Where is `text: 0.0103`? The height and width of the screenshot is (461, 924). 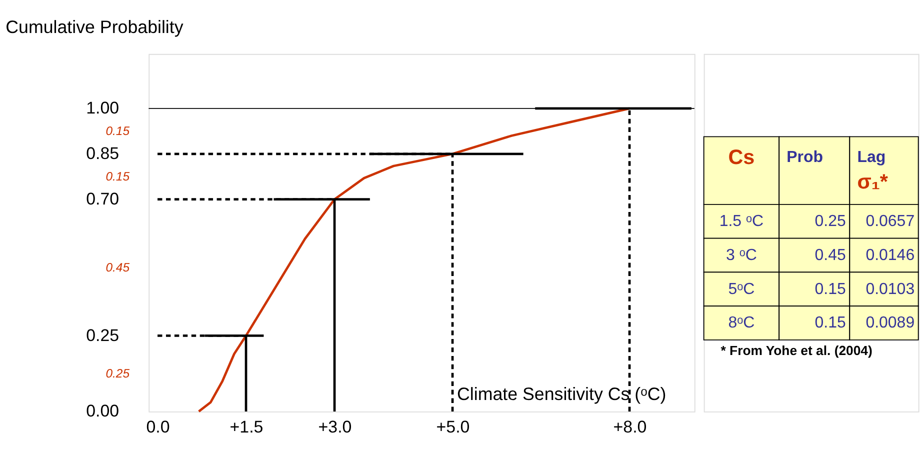
text: 0.0103 is located at coordinates (890, 289).